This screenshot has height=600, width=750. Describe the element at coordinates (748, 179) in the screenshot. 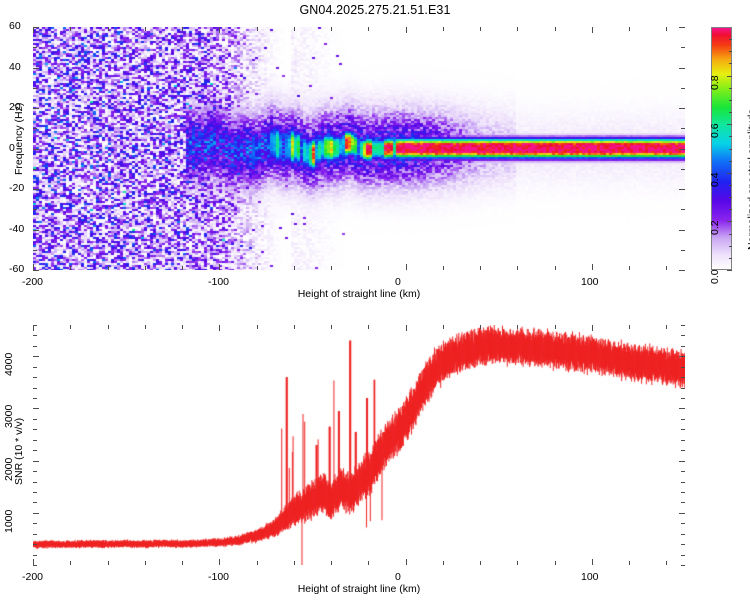

I see `colorbar-label: Normalized spectral amplitude` at that location.